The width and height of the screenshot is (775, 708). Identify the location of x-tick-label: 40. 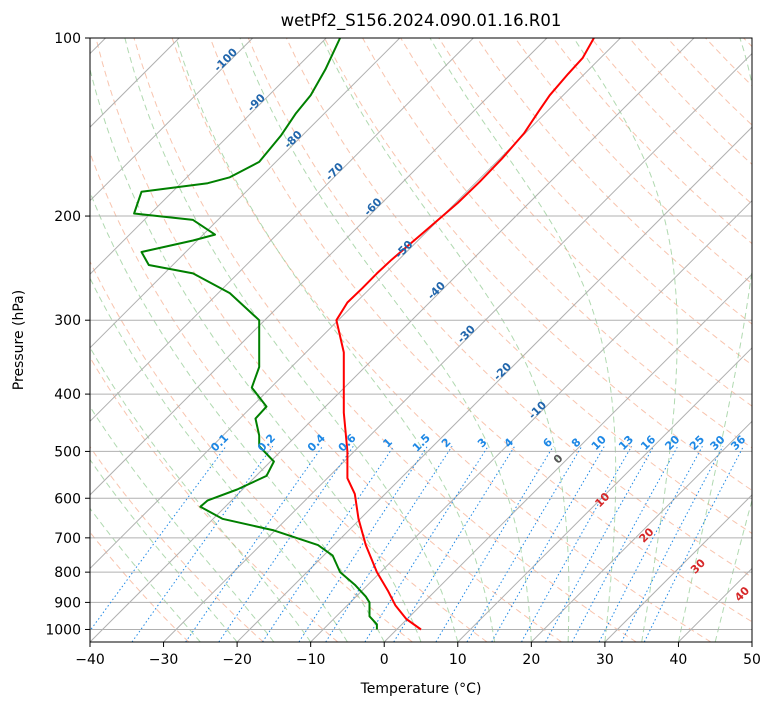
(679, 660).